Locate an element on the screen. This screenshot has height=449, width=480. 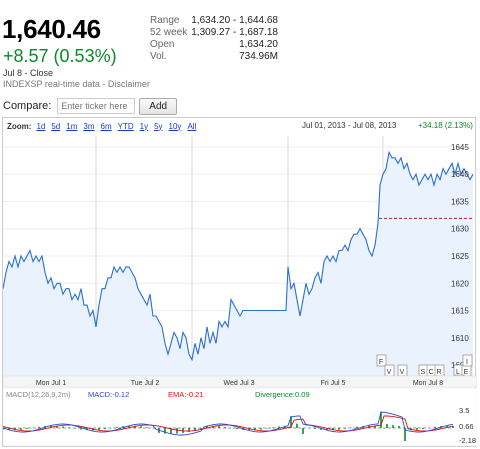
compare-ticker-input is located at coordinates (96, 106).